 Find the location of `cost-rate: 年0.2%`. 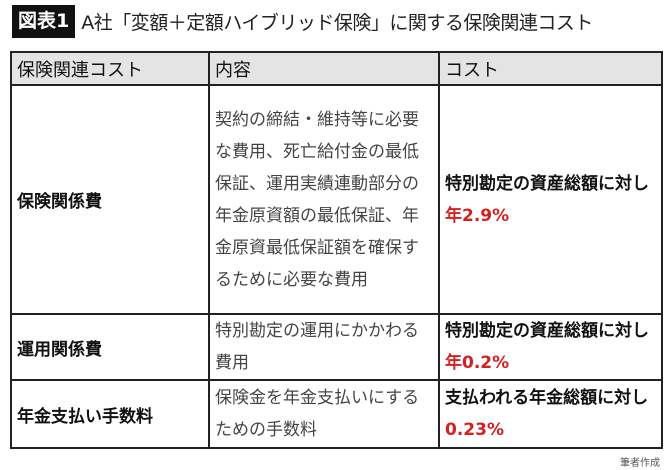

cost-rate: 年0.2% is located at coordinates (477, 363).